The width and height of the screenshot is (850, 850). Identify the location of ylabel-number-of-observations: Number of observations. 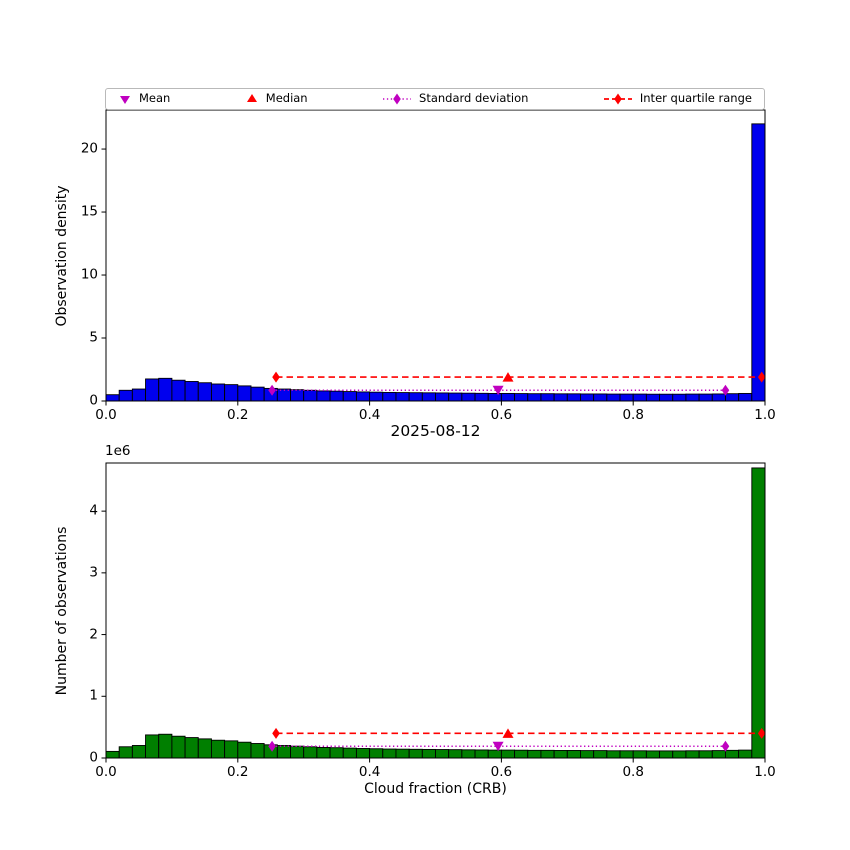
(62, 611).